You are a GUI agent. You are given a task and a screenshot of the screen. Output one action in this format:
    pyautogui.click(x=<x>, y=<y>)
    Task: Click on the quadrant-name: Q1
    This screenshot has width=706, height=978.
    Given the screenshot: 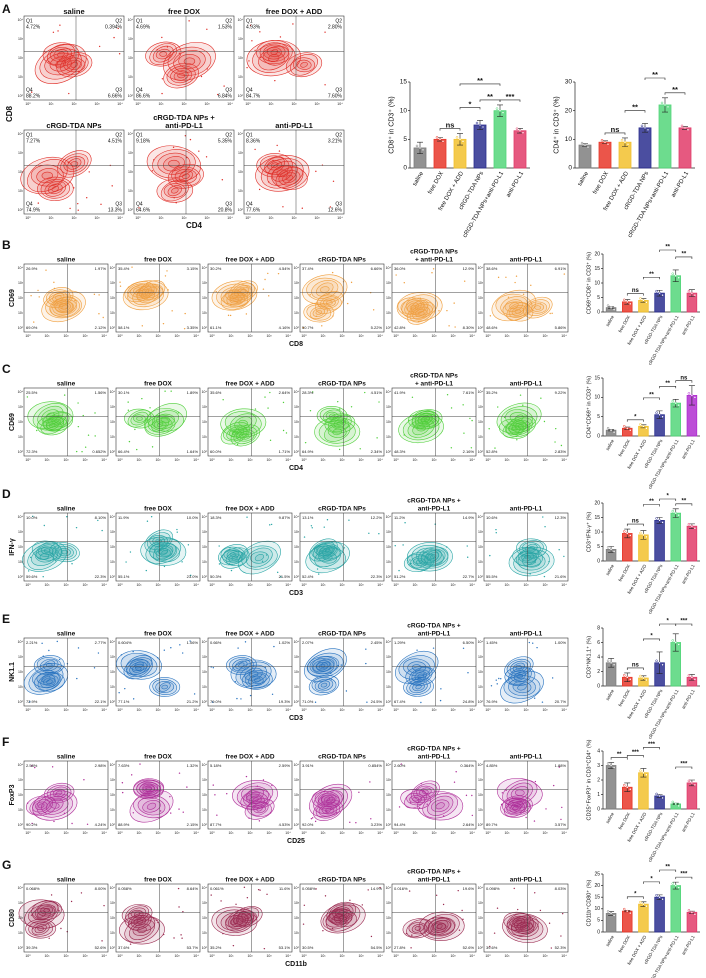 What is the action you would take?
    pyautogui.click(x=29, y=135)
    